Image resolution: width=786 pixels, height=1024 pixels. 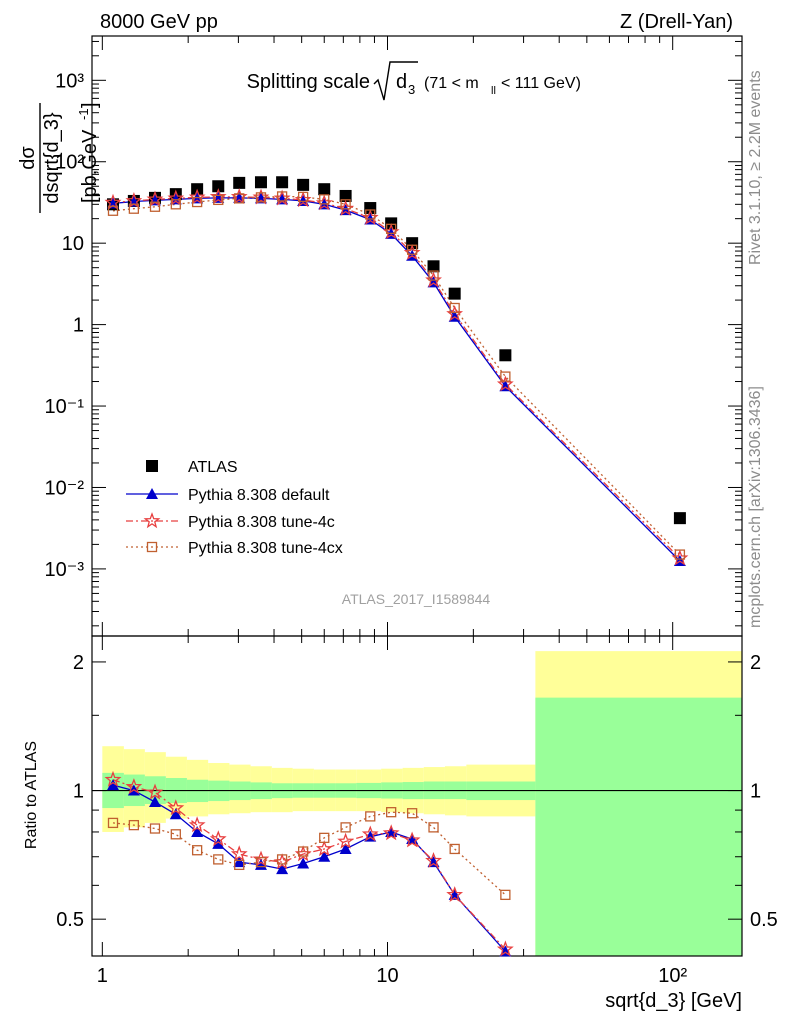 What do you see at coordinates (83, 114) in the screenshot?
I see `ylabel-unit-exp: -1` at bounding box center [83, 114].